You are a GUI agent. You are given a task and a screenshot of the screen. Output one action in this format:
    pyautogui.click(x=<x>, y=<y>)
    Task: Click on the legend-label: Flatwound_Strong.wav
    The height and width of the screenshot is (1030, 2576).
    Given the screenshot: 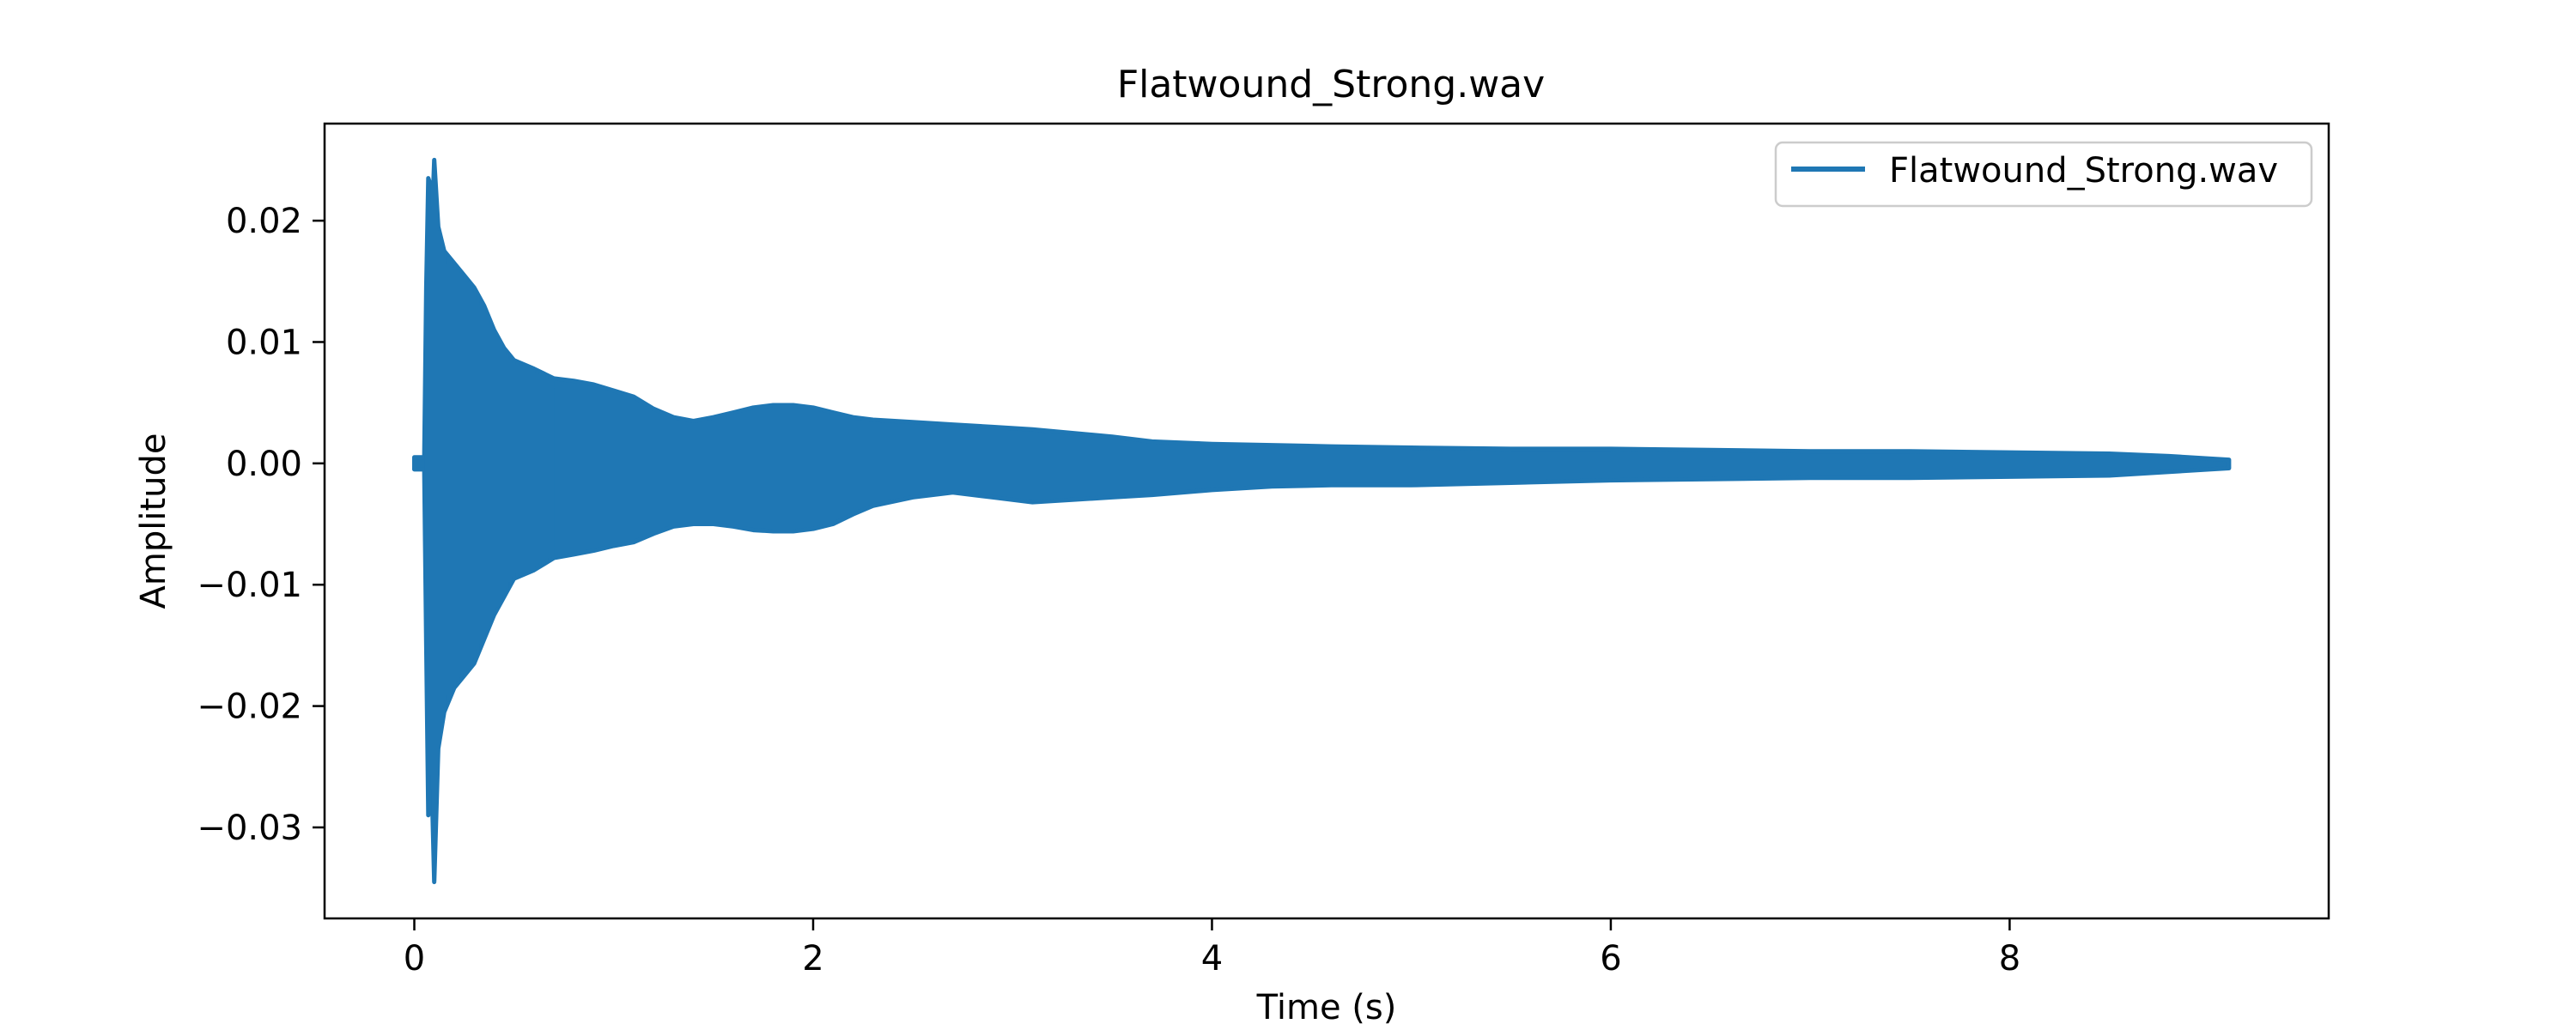 What is the action you would take?
    pyautogui.click(x=2083, y=171)
    